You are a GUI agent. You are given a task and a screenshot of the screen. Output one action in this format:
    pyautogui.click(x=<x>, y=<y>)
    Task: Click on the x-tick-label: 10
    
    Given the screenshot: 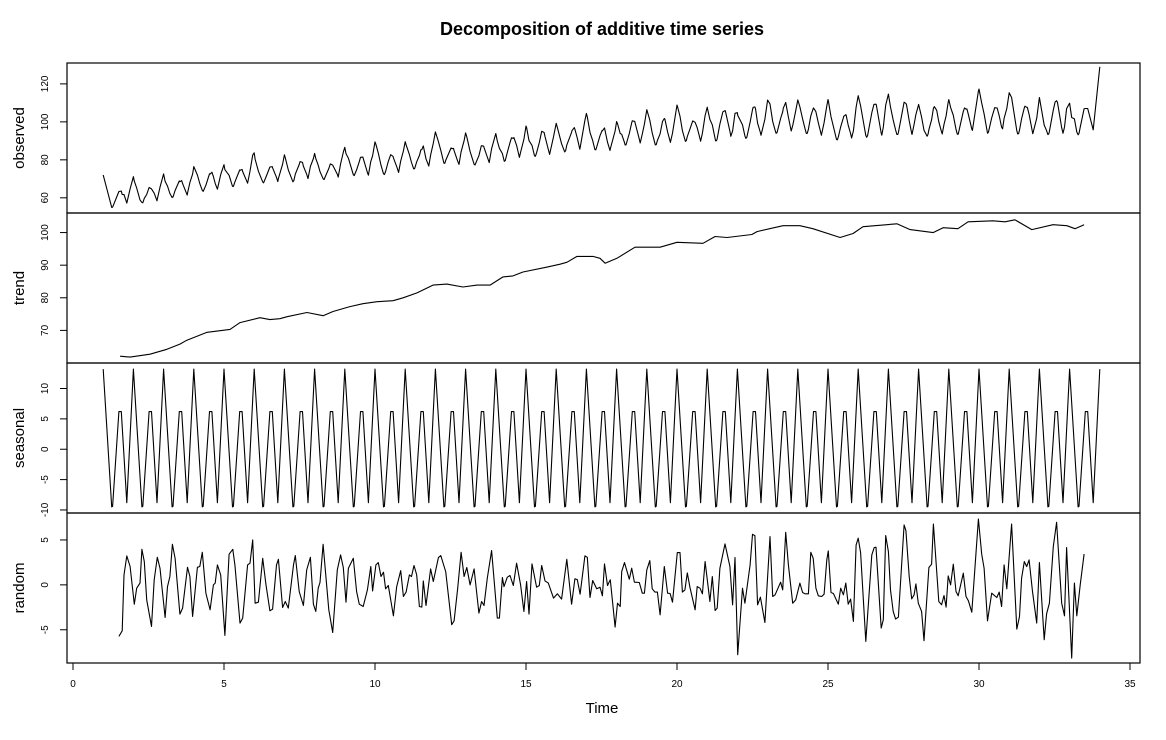 What is the action you would take?
    pyautogui.click(x=375, y=684)
    